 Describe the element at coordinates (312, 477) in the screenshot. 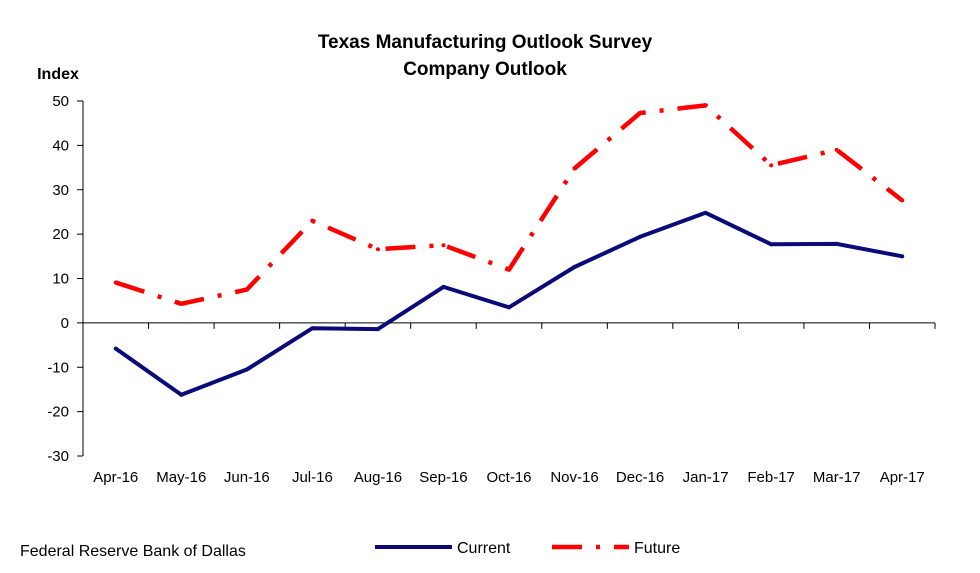

I see `x-tick-label: Jul-16` at that location.